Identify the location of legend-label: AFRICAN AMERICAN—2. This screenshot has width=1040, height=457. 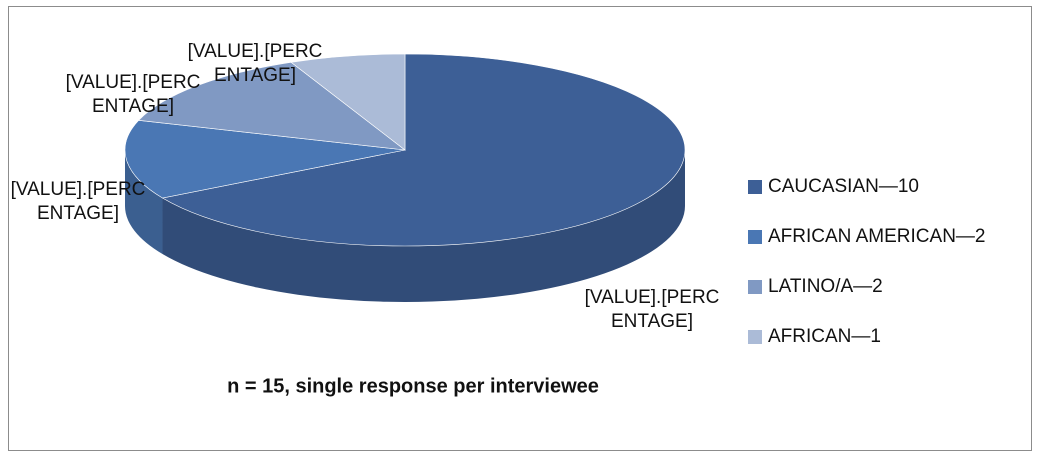
(876, 236).